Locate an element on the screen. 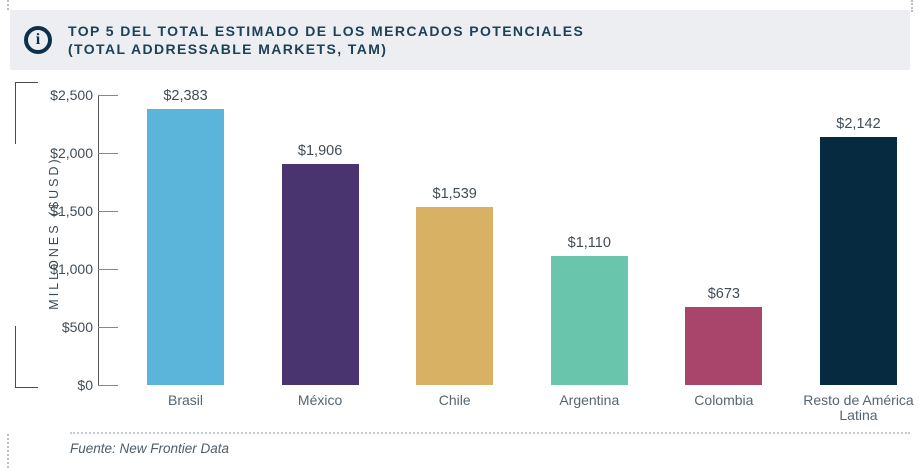 The image size is (919, 468). y-tick-label: $1,500 is located at coordinates (71, 211).